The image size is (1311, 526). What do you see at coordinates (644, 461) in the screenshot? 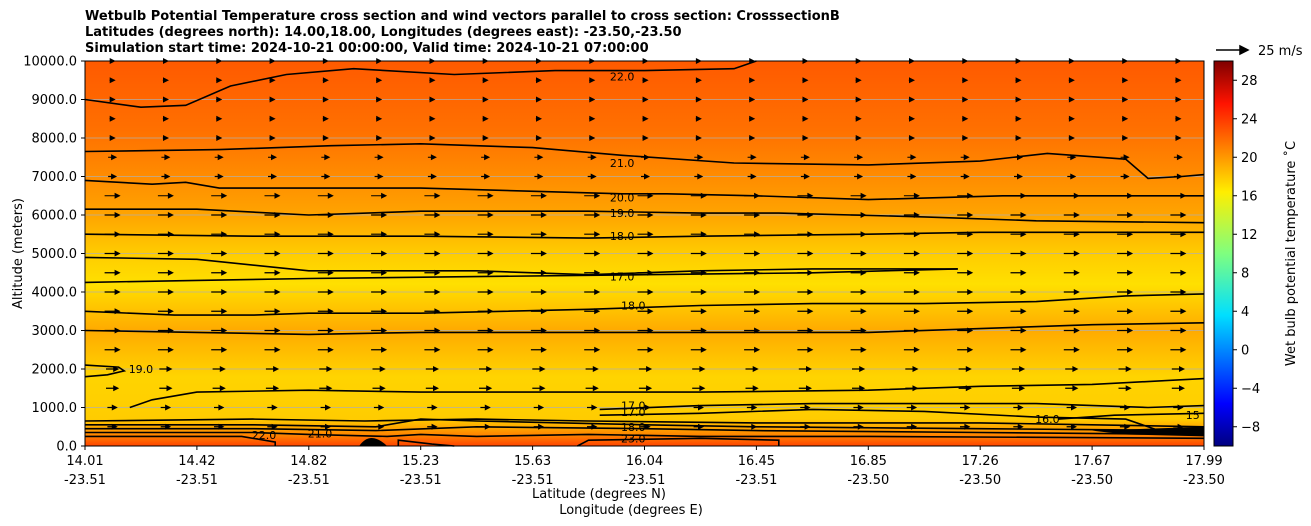
I see `x-tick-lat-label: 16.04` at bounding box center [644, 461].